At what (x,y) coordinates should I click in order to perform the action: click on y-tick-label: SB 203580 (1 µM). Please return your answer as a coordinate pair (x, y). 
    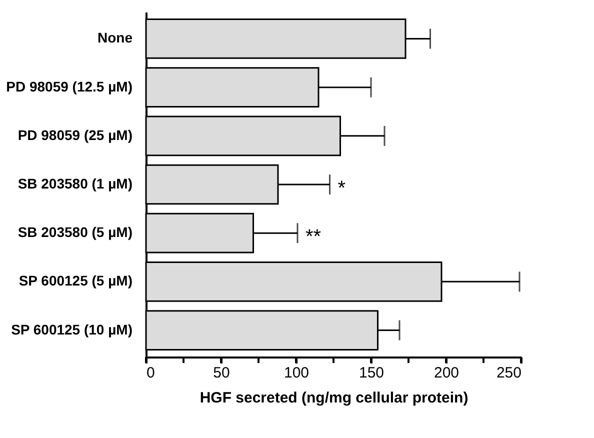
    Looking at the image, I should click on (75, 184).